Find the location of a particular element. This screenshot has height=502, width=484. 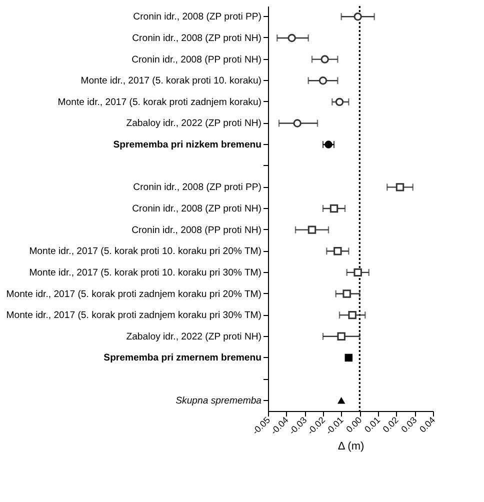

y-tick-label: Monte idr., 2017 (5. korak proti zadnjem koraku pri 30% TM) is located at coordinates (134, 316).